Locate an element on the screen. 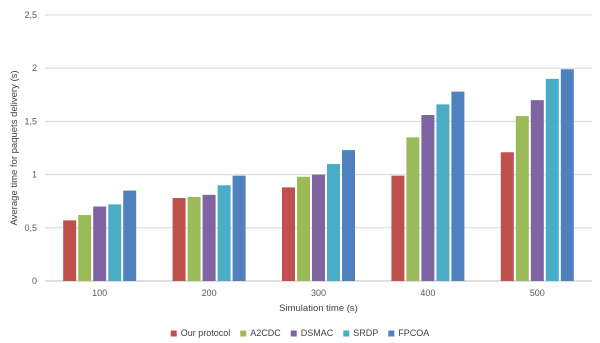 The width and height of the screenshot is (600, 343). y-axis-ticks: 0 0,5 1 1,5 2 2,5 is located at coordinates (30, 148).